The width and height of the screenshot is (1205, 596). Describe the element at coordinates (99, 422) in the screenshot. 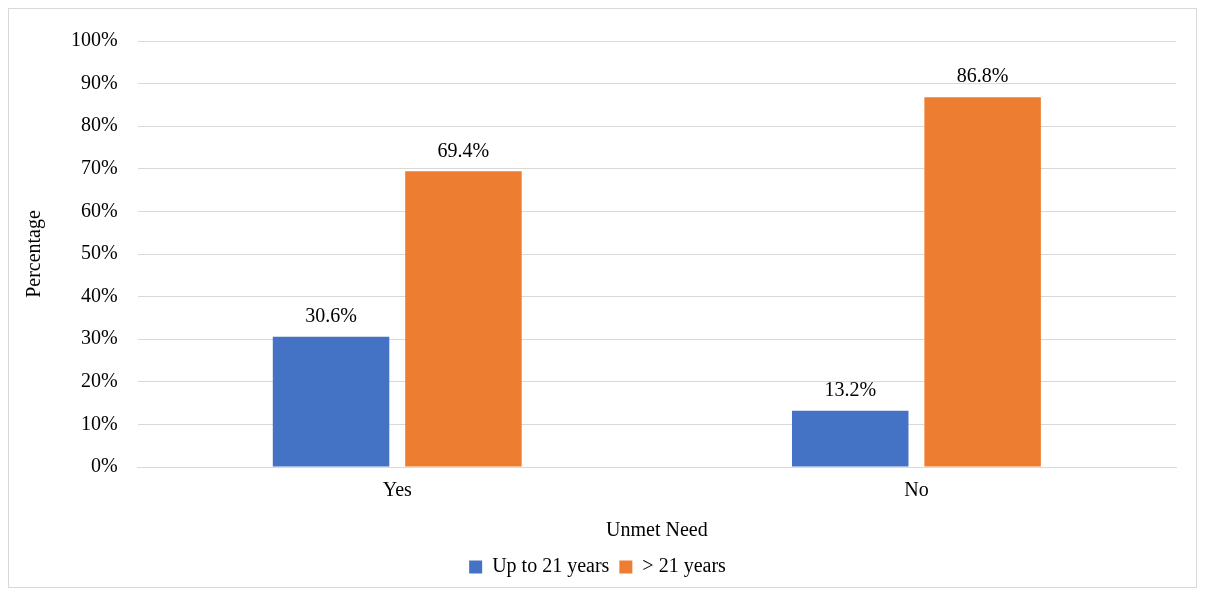

I see `y-tick-label: 10%` at that location.